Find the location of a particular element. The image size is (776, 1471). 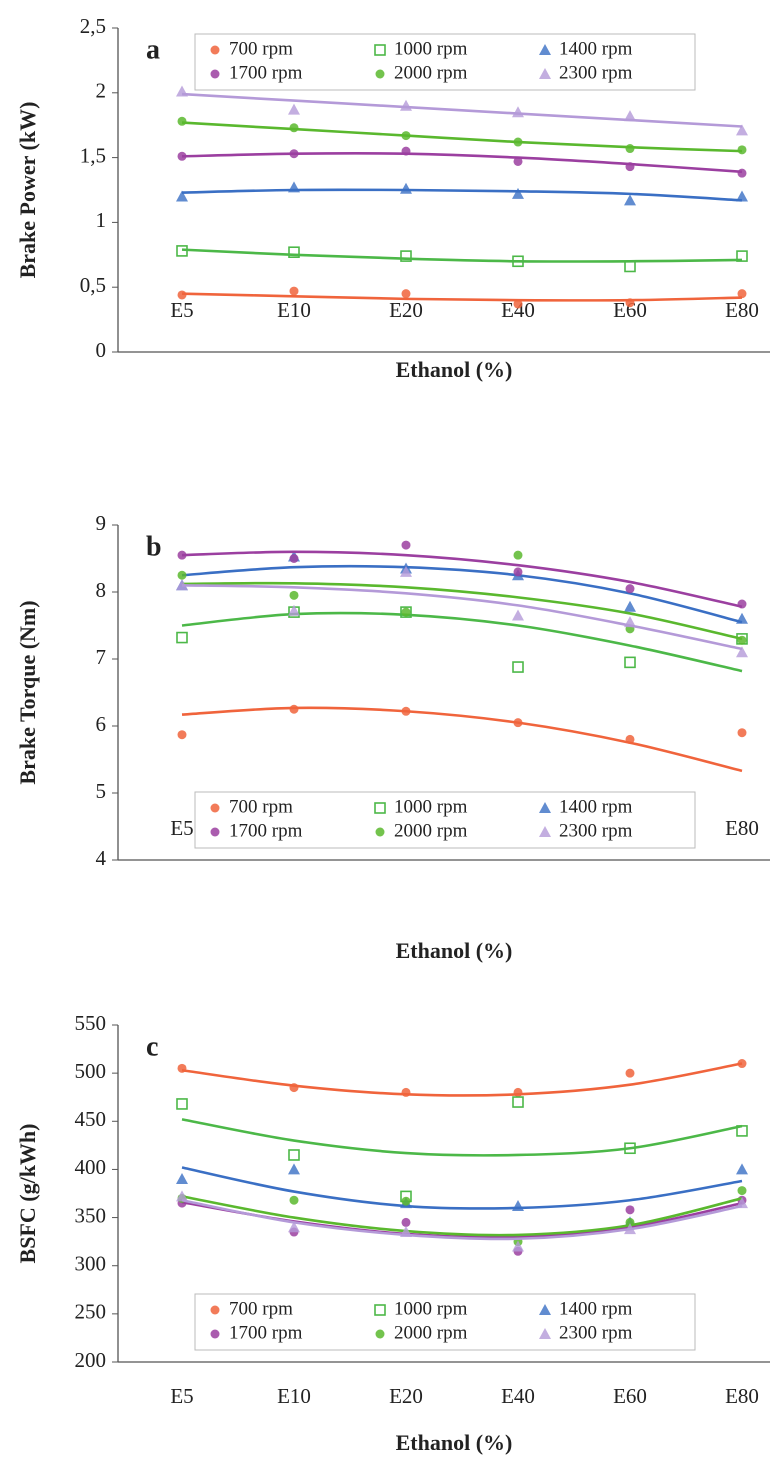

y-tick-label: 350 is located at coordinates (91, 1215).